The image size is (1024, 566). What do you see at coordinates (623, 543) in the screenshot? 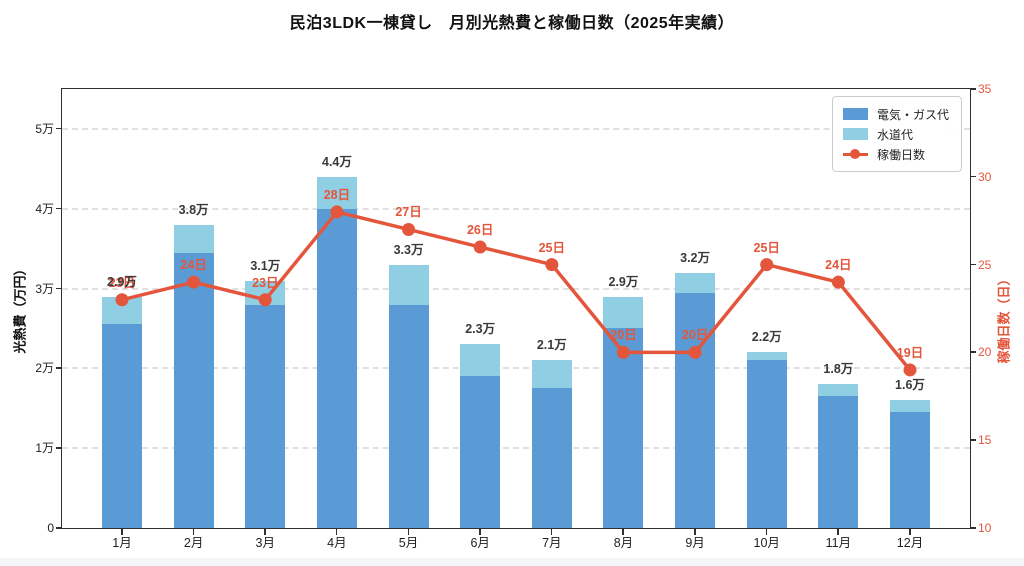
I see `x-tick-label: 8月` at bounding box center [623, 543].